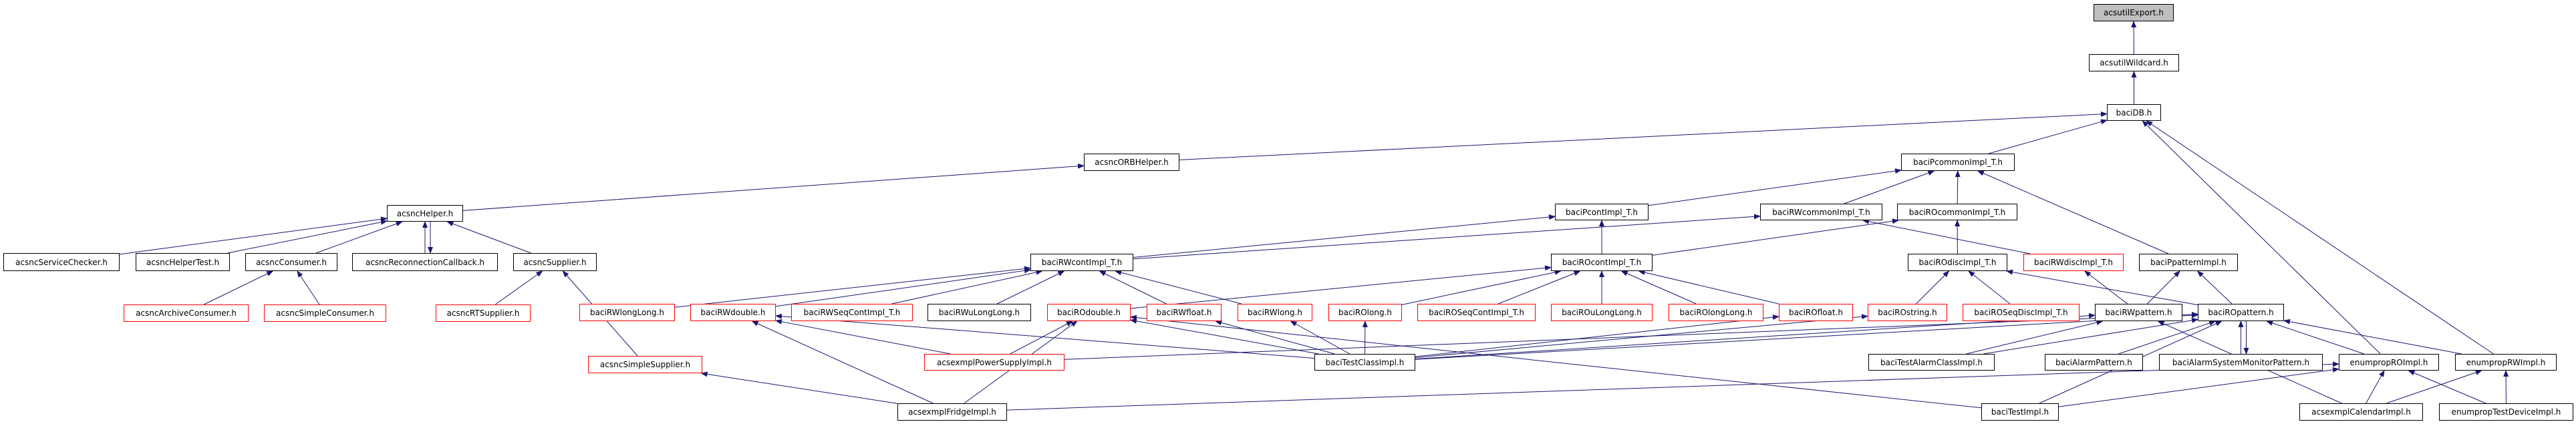 This screenshot has width=2576, height=424. Describe the element at coordinates (2134, 12) in the screenshot. I see `node-acsutilExport: acsutilExport.h` at that location.